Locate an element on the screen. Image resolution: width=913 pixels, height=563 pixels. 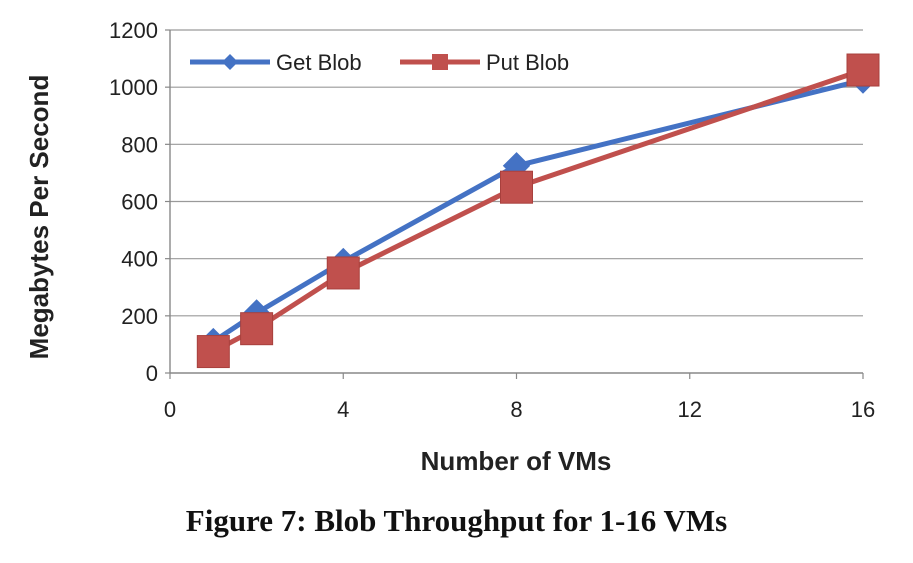
y-axis-title: Megabytes Per Second is located at coordinates (39, 217).